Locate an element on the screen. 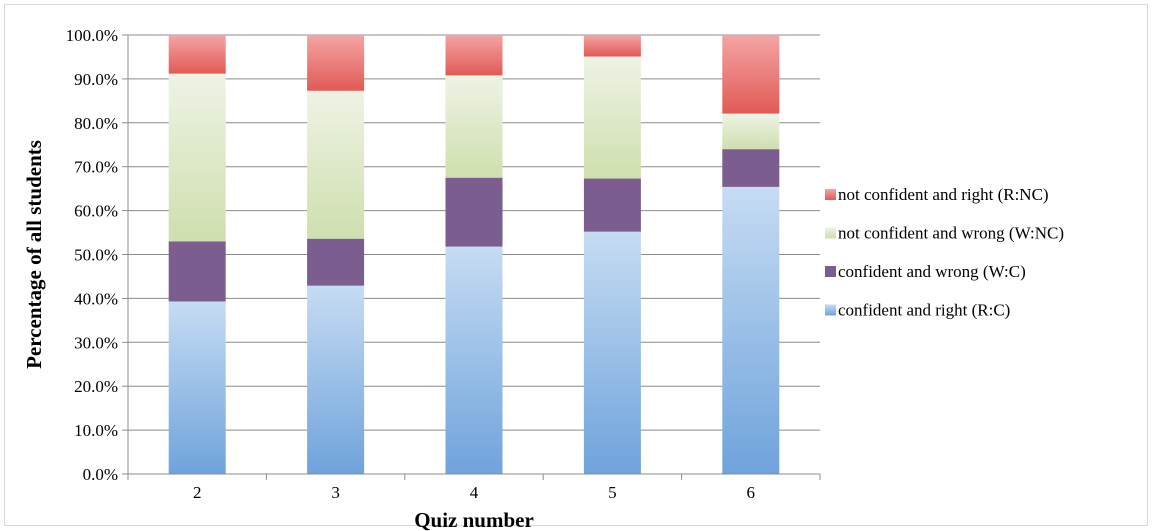 The width and height of the screenshot is (1154, 531). y-tick-label: 80.0% is located at coordinates (96, 123).